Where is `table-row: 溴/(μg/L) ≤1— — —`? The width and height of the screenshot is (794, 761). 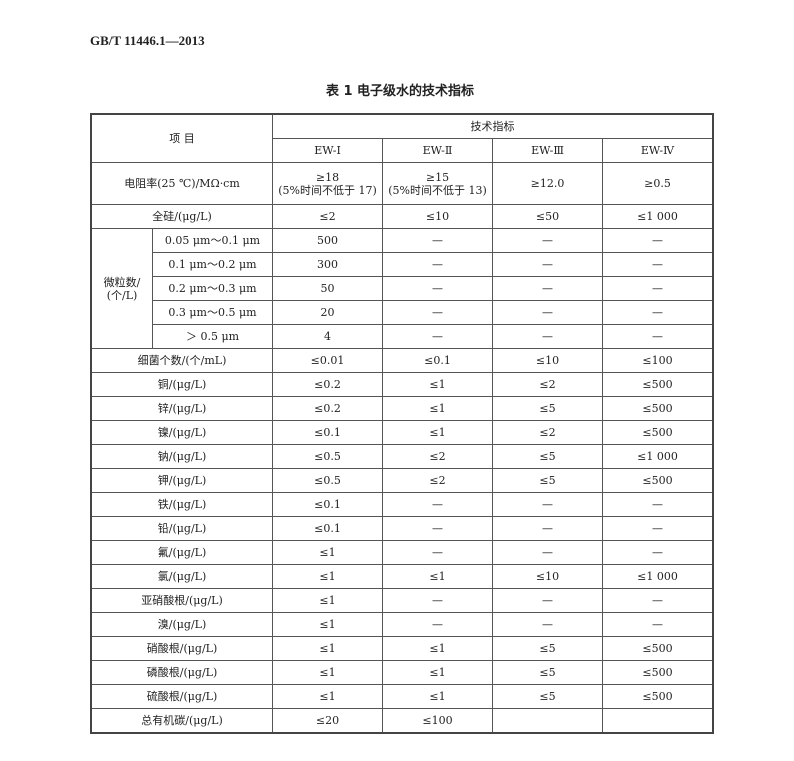
table-row: 溴/(μg/L) ≤1— — — is located at coordinates (402, 624).